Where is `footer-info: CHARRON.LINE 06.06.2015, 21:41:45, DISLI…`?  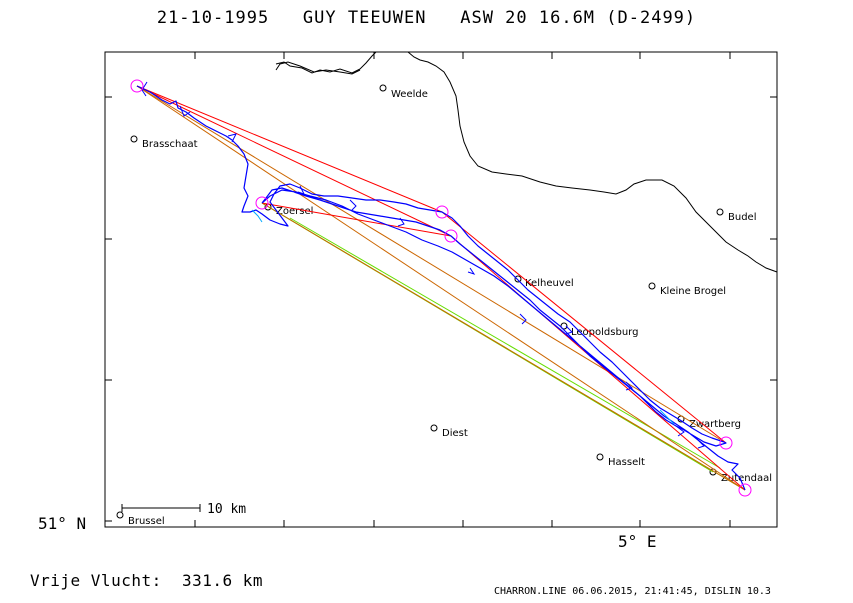
footer-info: CHARRON.LINE 06.06.2015, 21:41:45, DISLI… is located at coordinates (632, 591).